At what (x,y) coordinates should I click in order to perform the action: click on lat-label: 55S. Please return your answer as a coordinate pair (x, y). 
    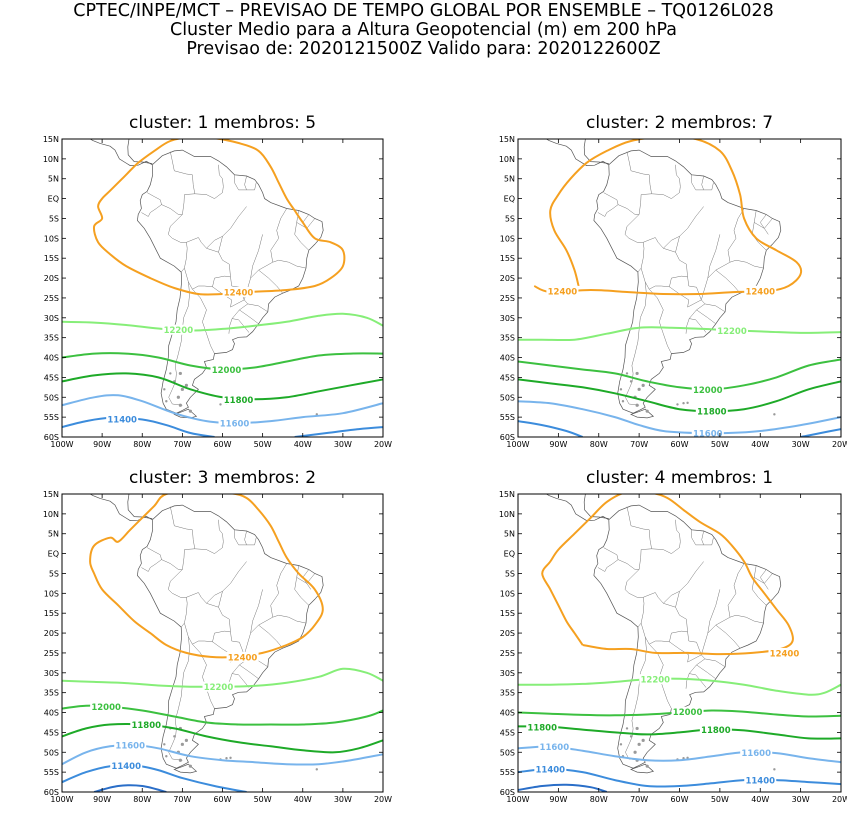
    Looking at the image, I should click on (51, 772).